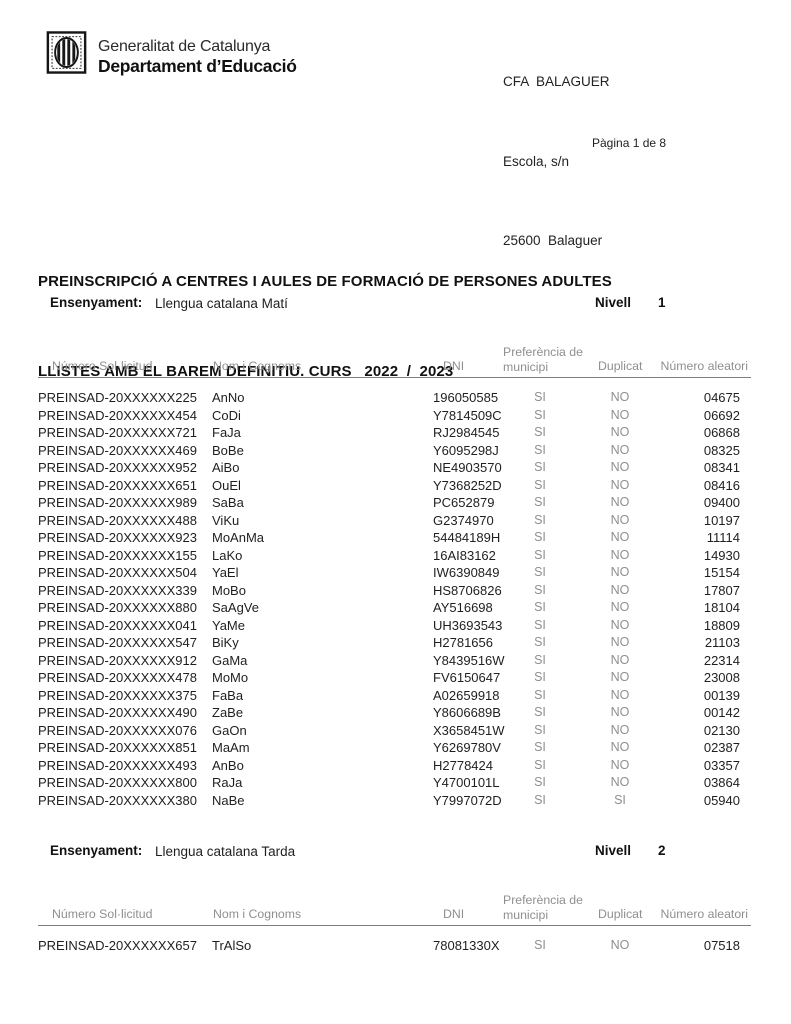  Describe the element at coordinates (228, 800) in the screenshot. I see `cell-nom-cognoms: NaBe` at that location.